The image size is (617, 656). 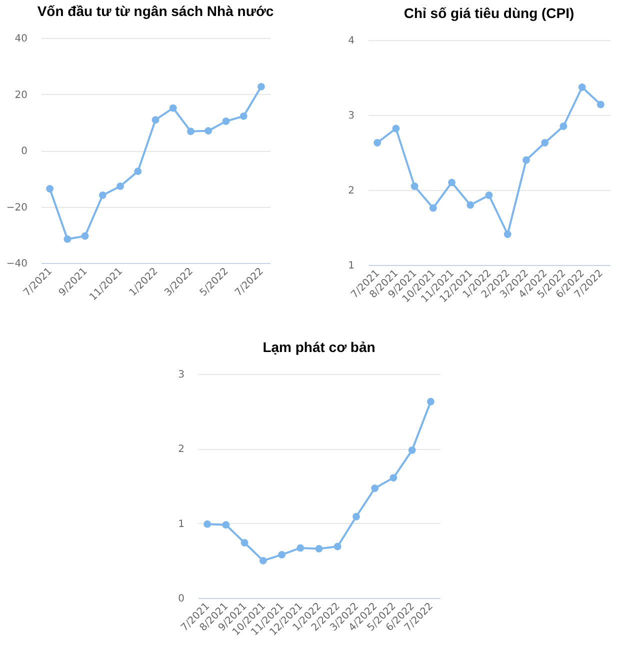 What do you see at coordinates (319, 347) in the screenshot?
I see `chart-title: Lạm phát cơ bản` at bounding box center [319, 347].